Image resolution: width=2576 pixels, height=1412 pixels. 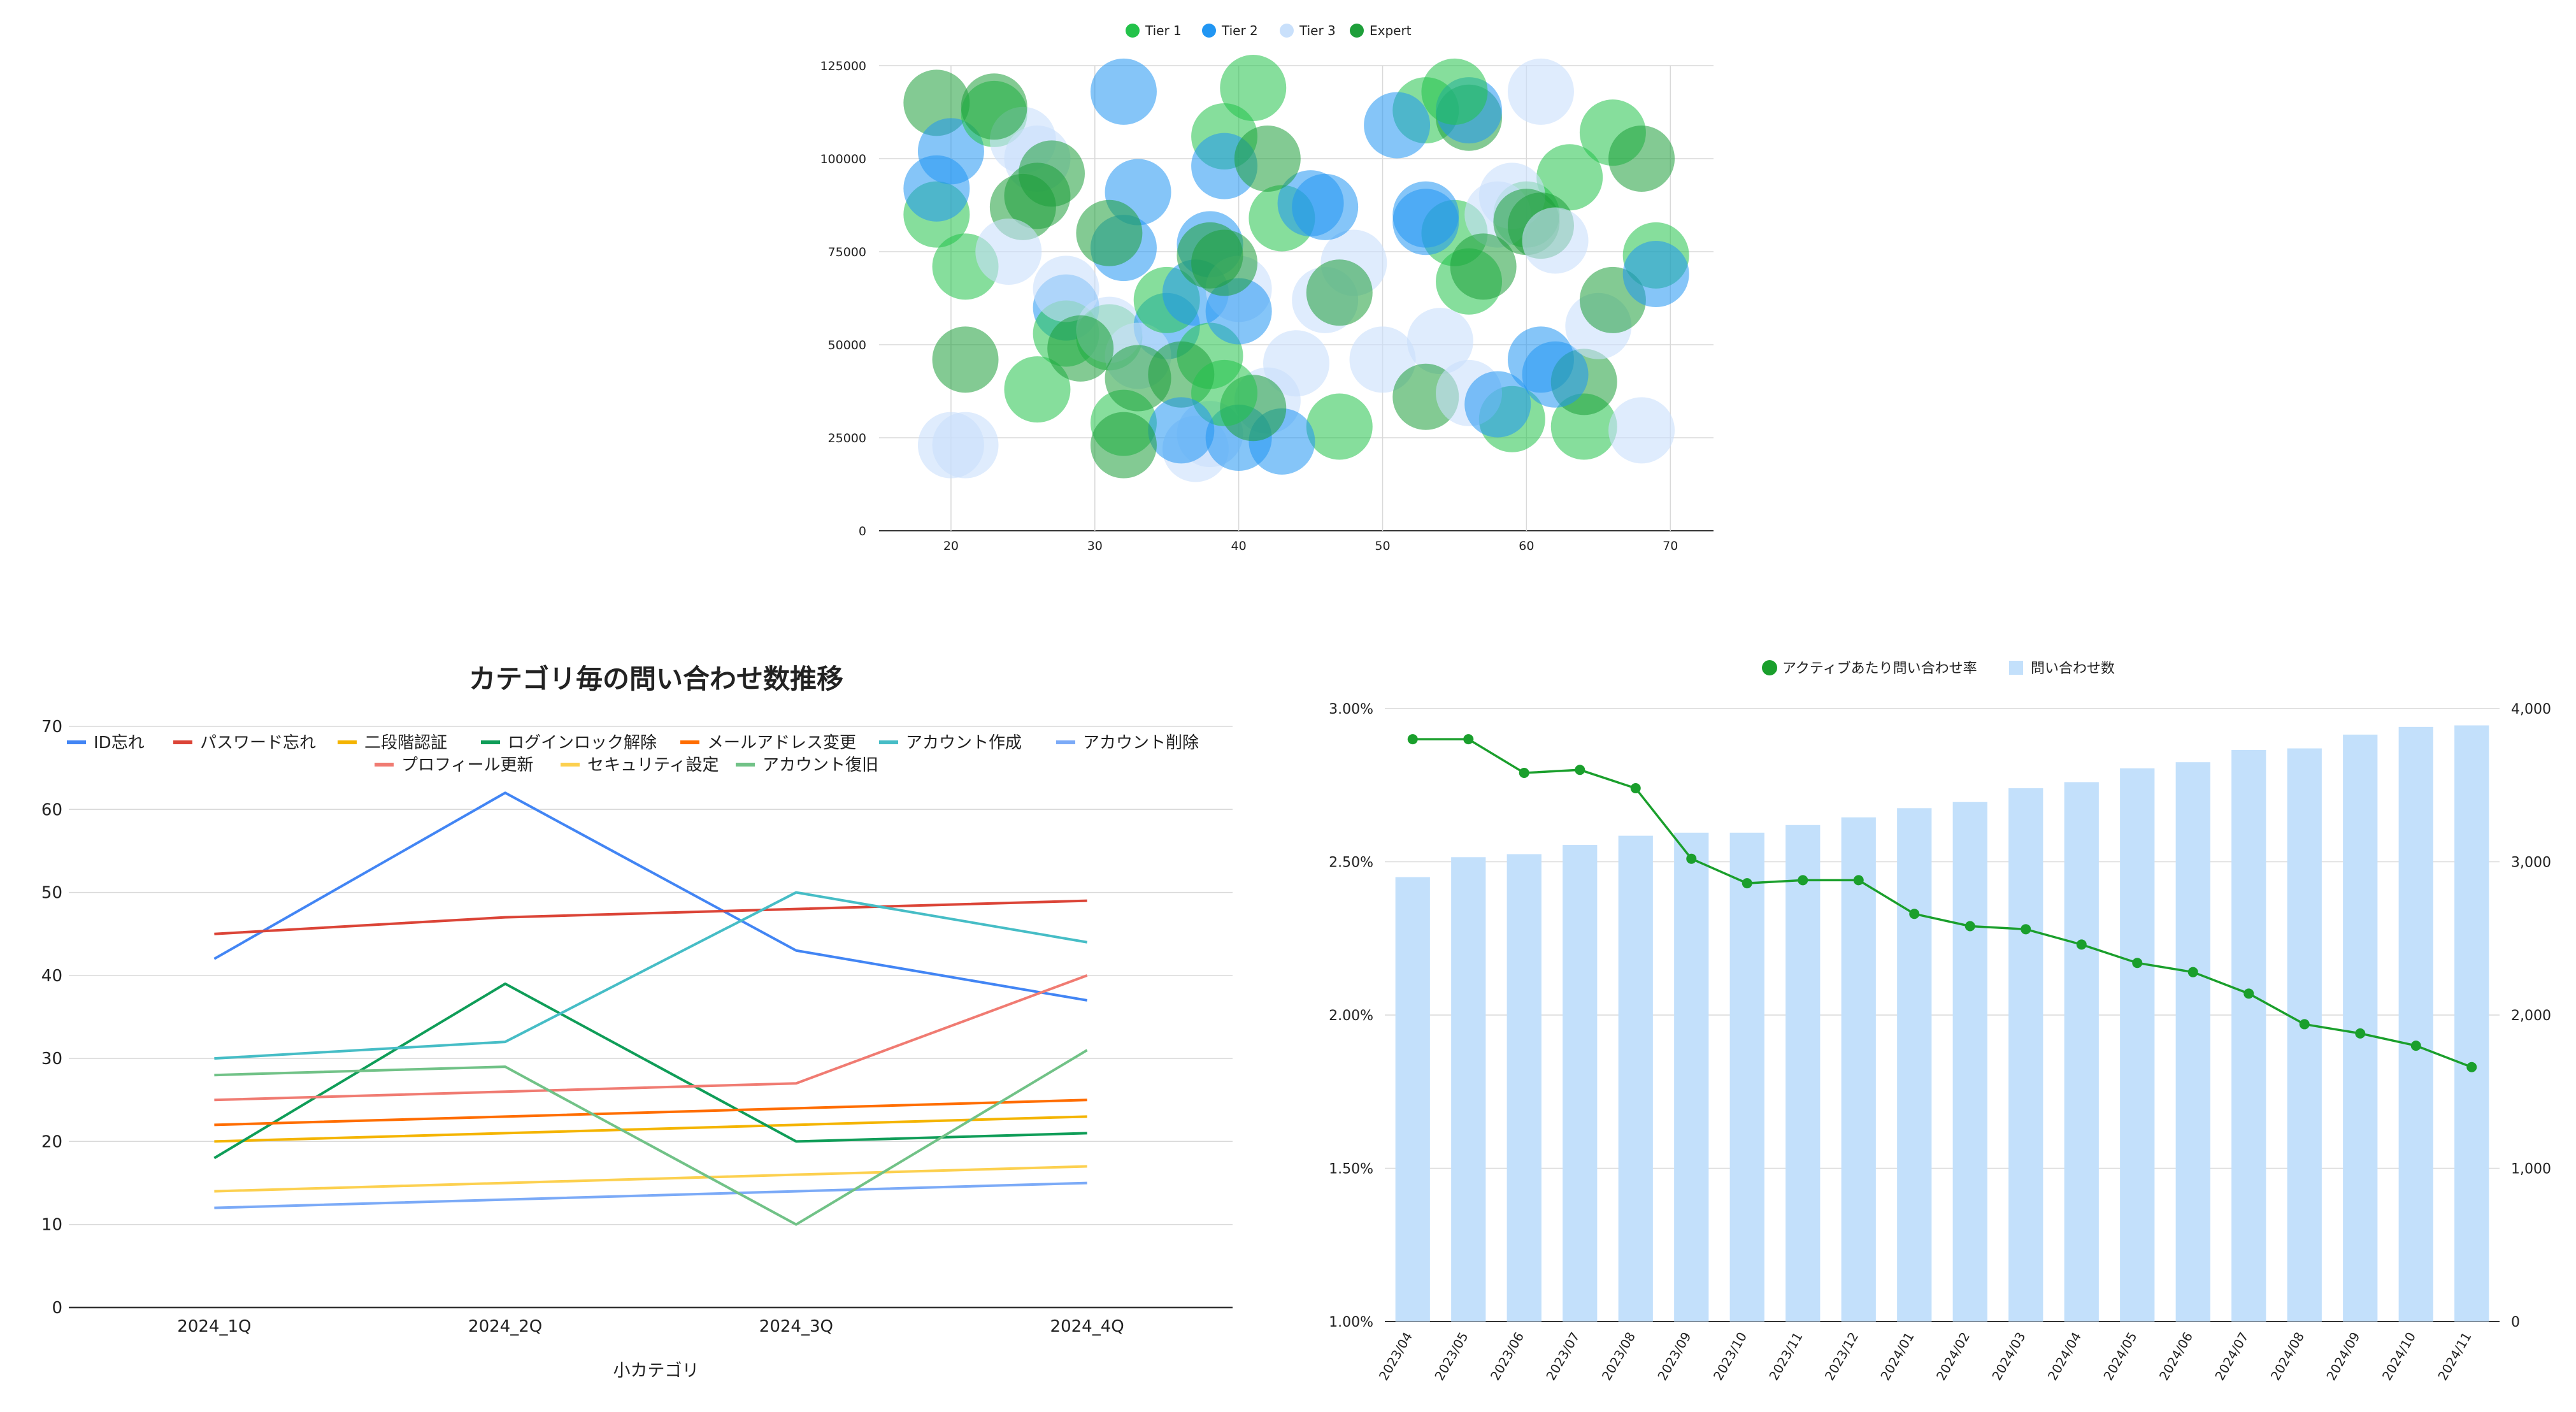 I want to click on combo-chart-legend: アクティブあたり問い合わせ率 問い合わせ数, so click(x=1938, y=668).